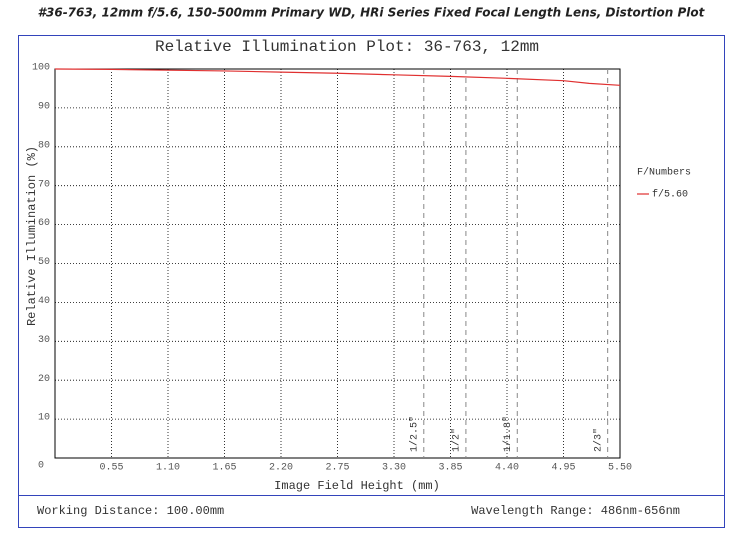  I want to click on y-tick-label: 20, so click(44, 379).